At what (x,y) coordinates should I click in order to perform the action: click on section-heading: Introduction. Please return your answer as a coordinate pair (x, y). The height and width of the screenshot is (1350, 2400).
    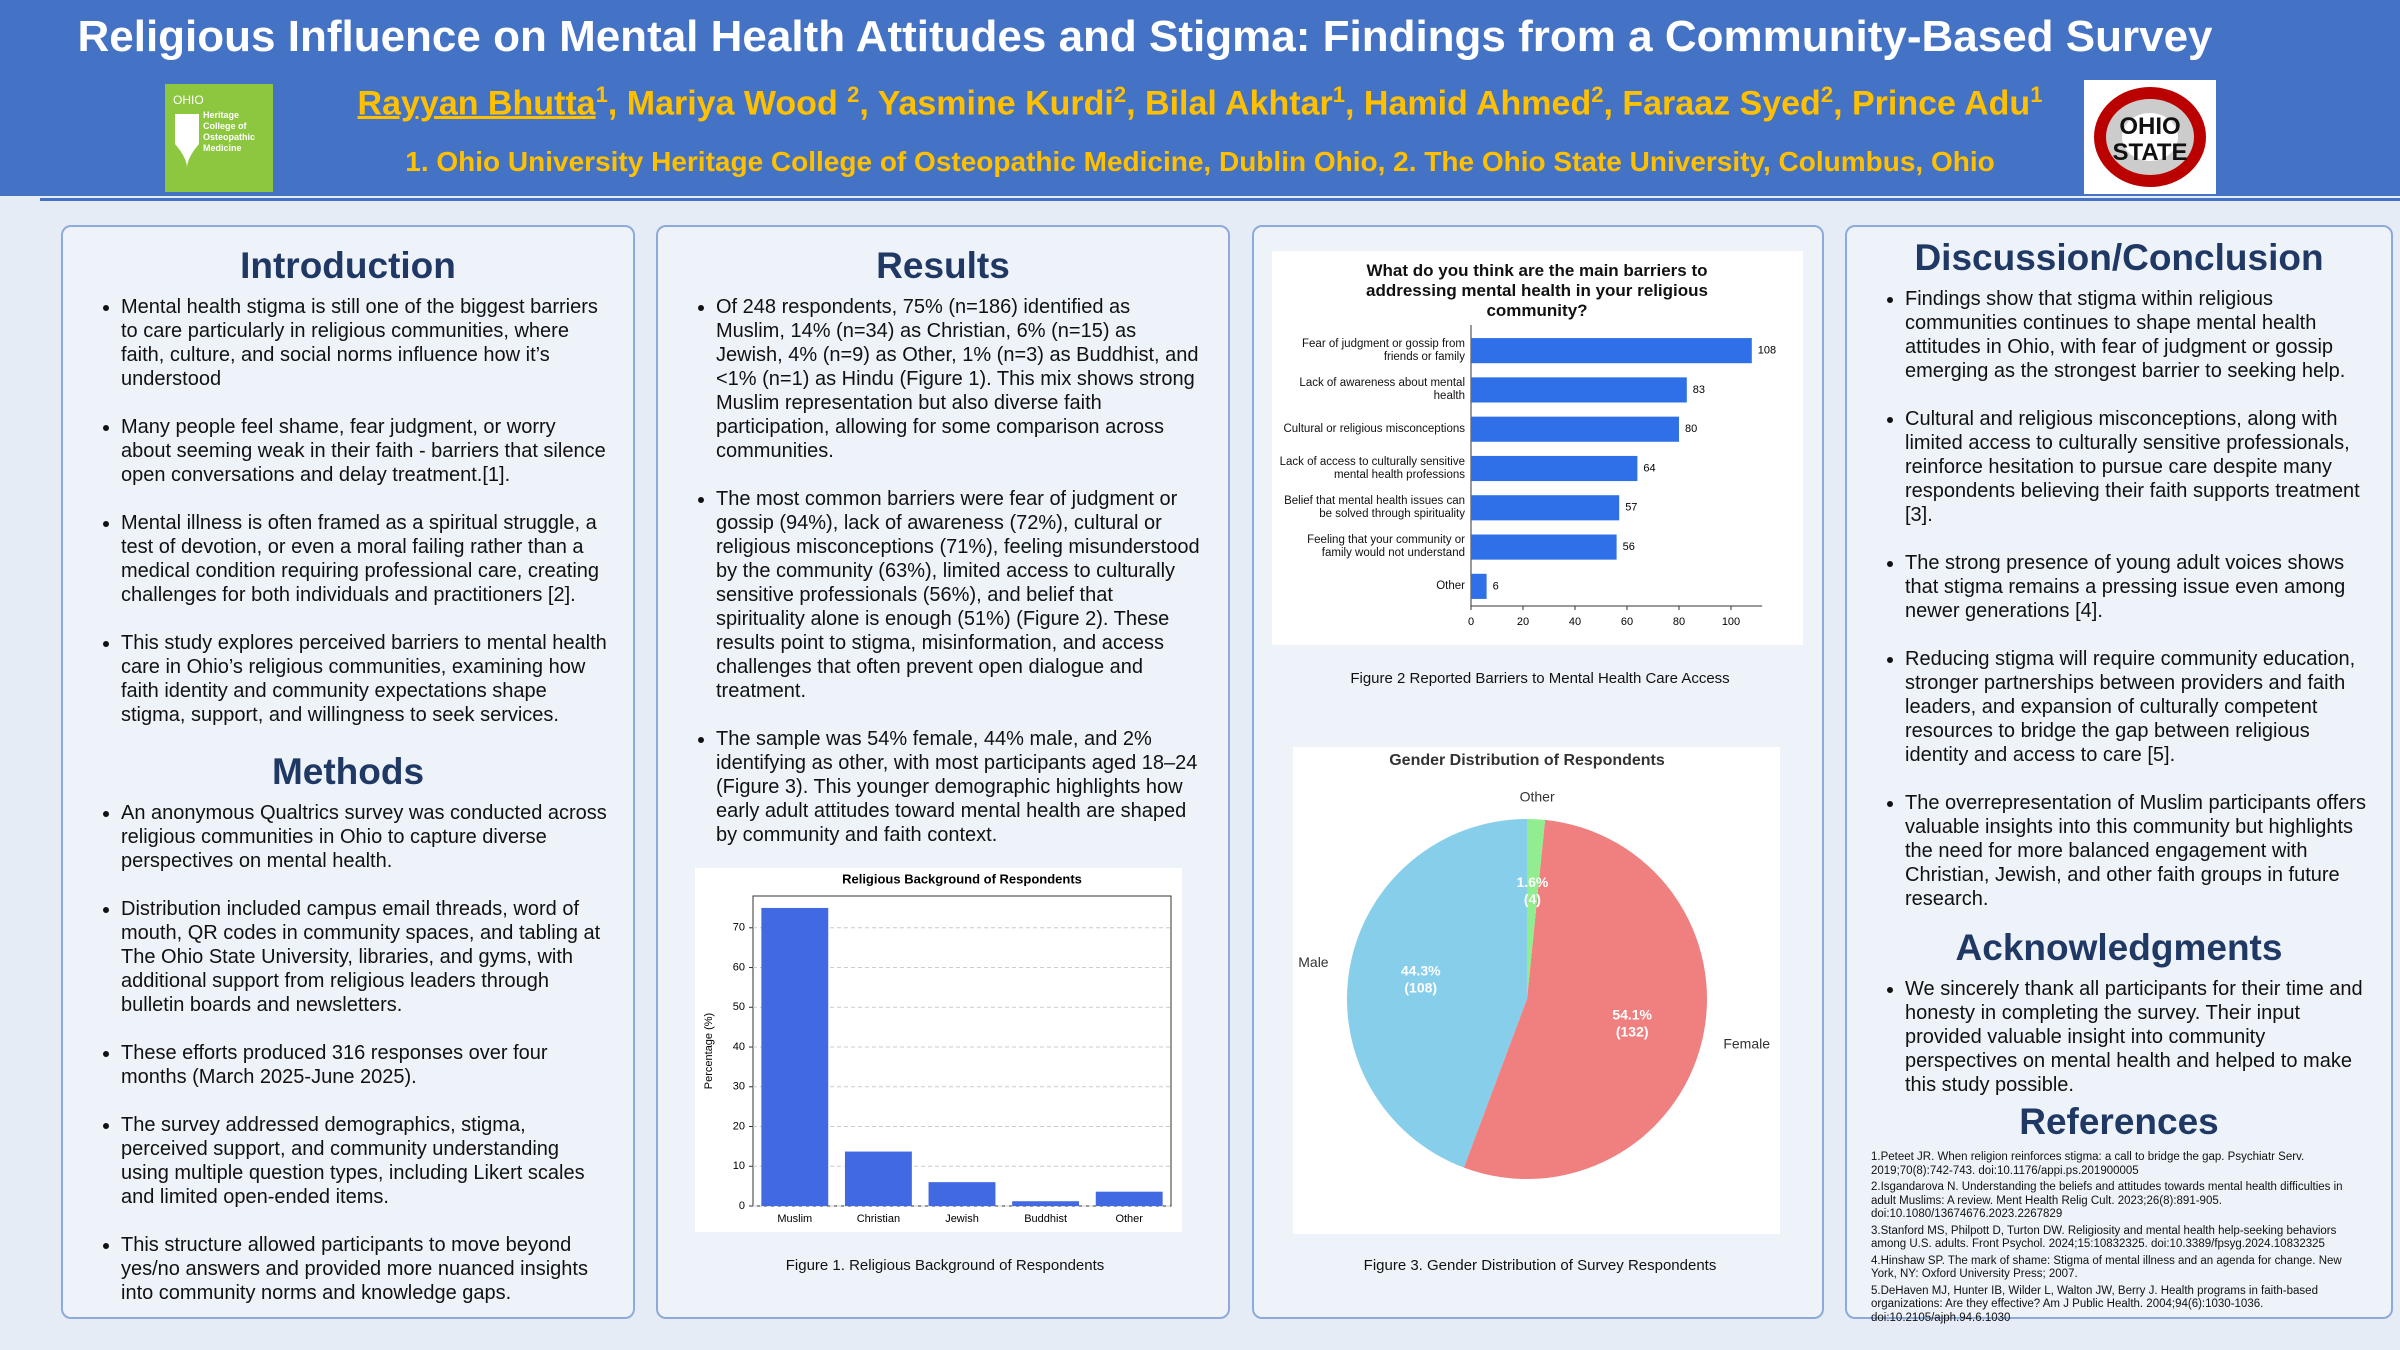
    Looking at the image, I should click on (348, 265).